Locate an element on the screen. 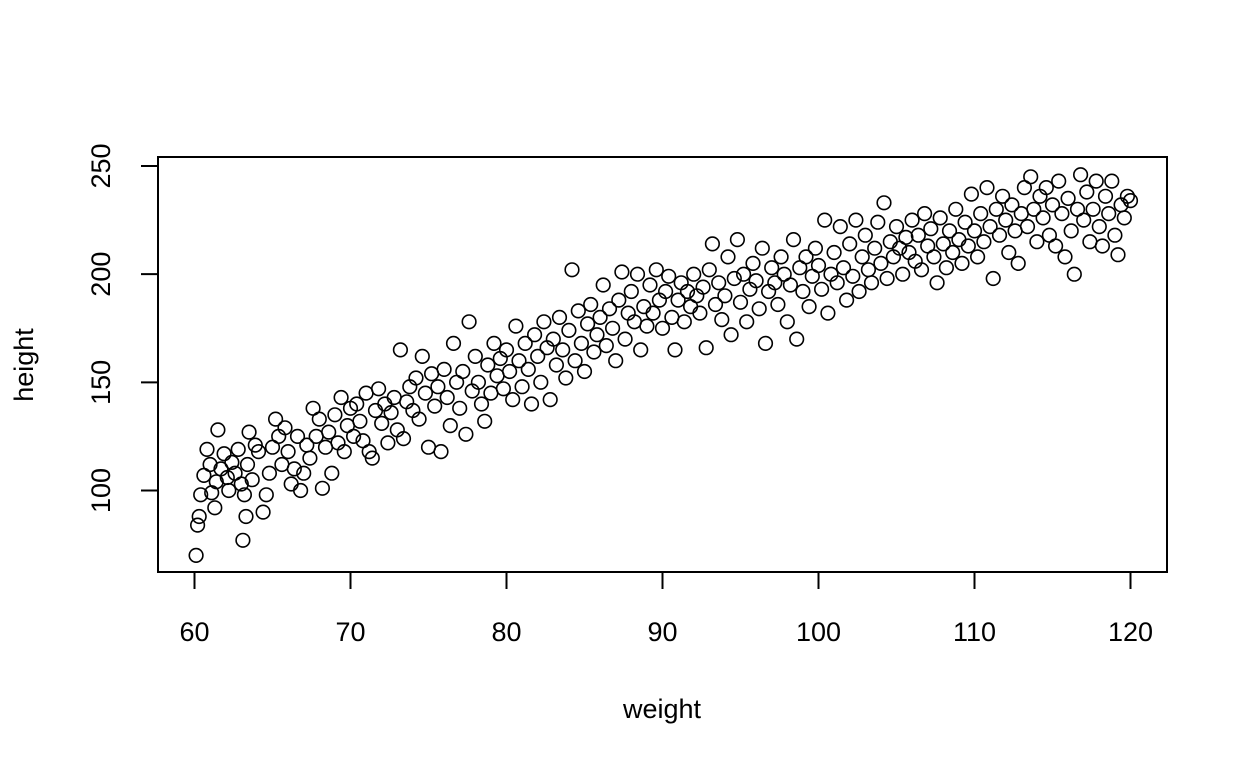 This screenshot has height=768, width=1248. x-tick-label: 100 is located at coordinates (818, 632).